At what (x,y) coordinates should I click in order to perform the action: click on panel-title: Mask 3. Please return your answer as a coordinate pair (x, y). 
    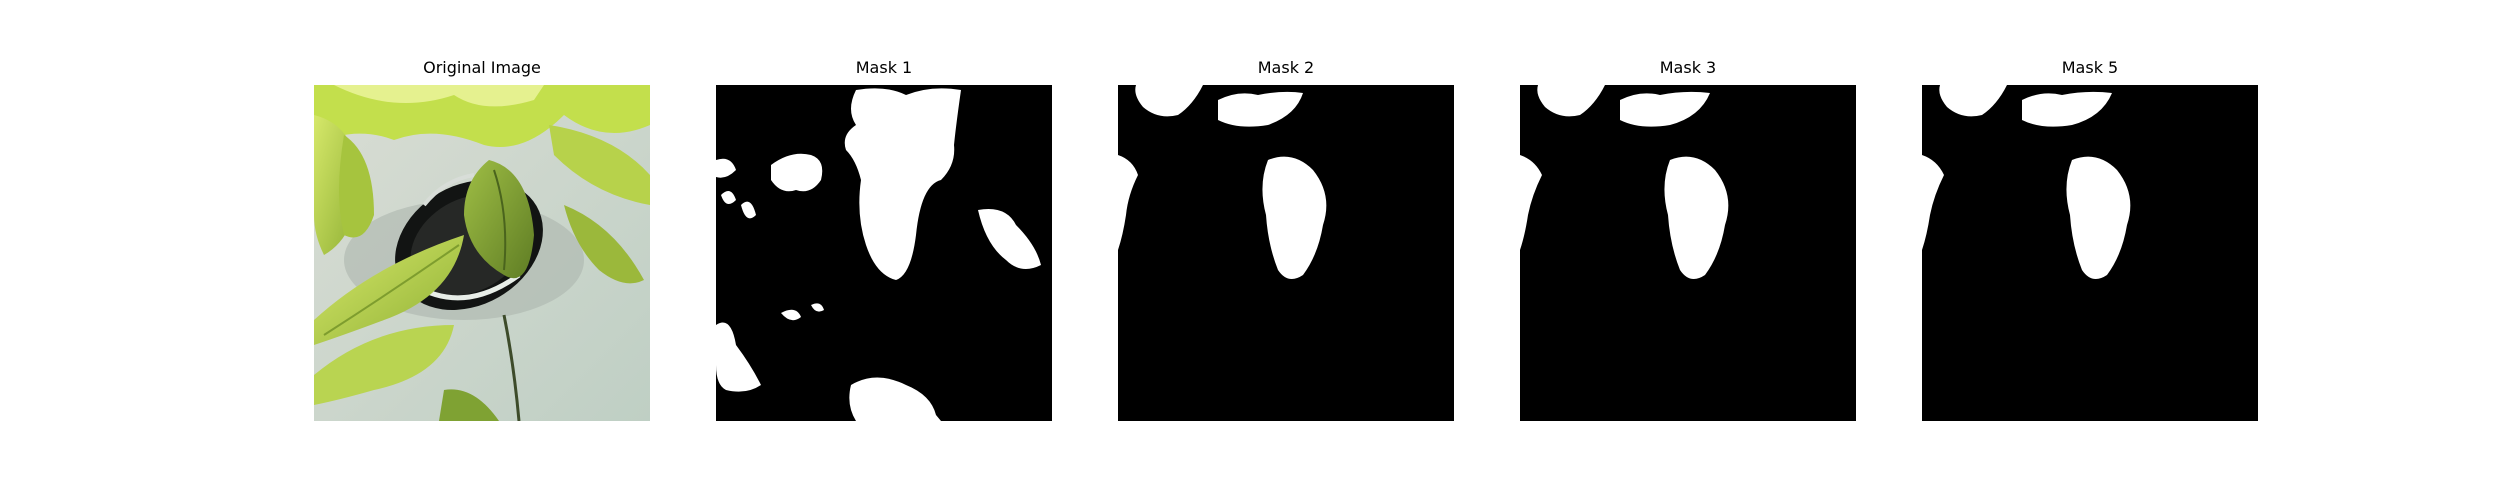
    Looking at the image, I should click on (1688, 68).